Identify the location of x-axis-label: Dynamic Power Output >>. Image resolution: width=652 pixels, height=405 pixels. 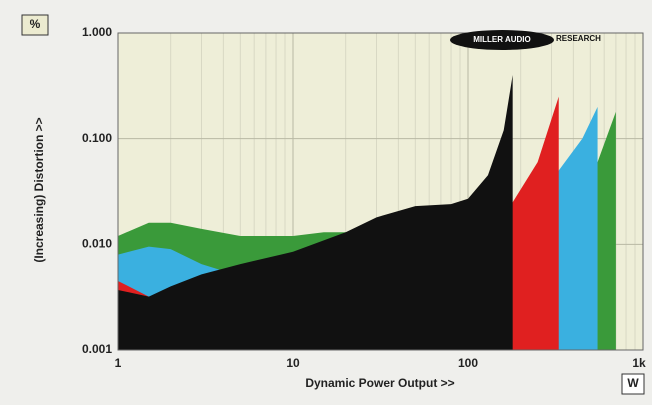
(379, 383).